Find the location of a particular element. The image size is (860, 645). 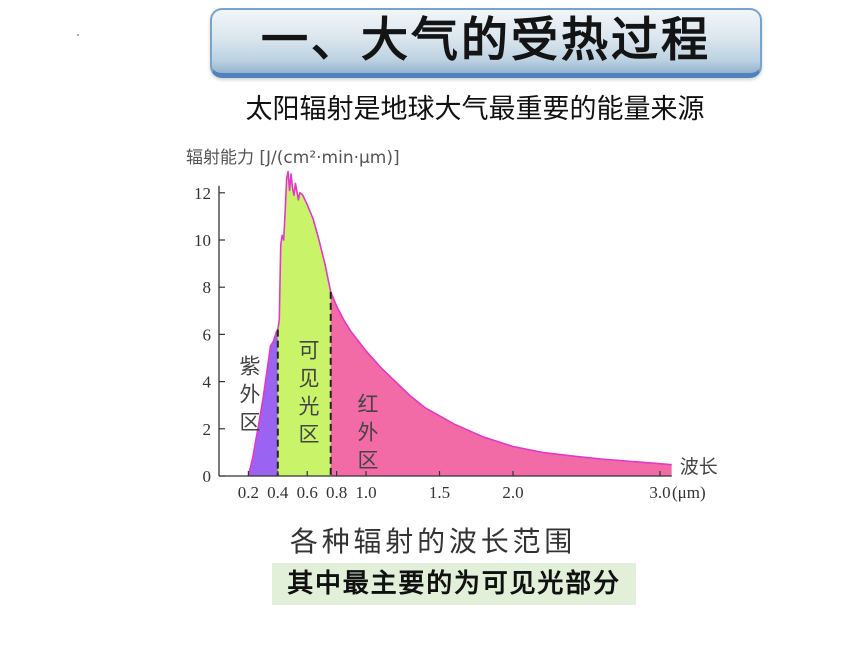

x-tick-label: 3.0 is located at coordinates (659, 492).